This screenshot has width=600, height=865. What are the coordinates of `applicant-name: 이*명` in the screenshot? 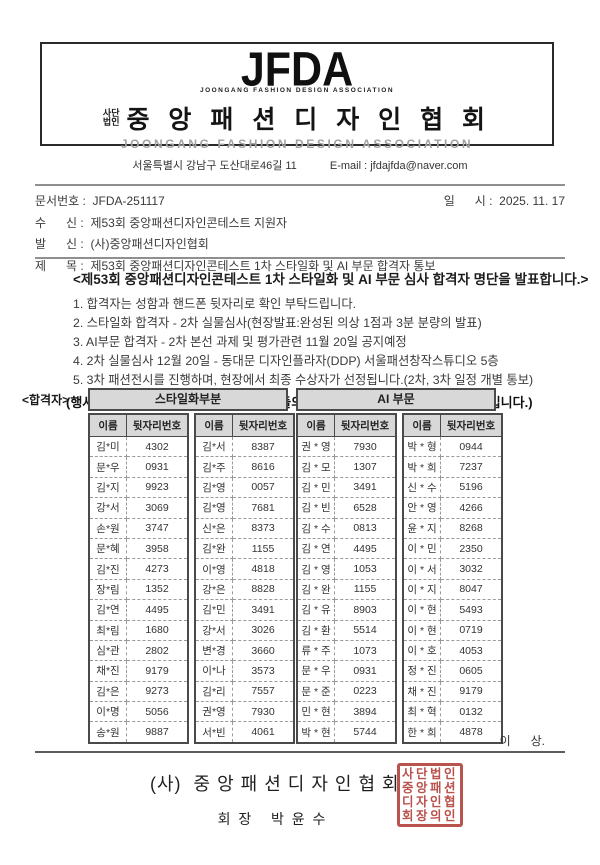 It's located at (107, 712).